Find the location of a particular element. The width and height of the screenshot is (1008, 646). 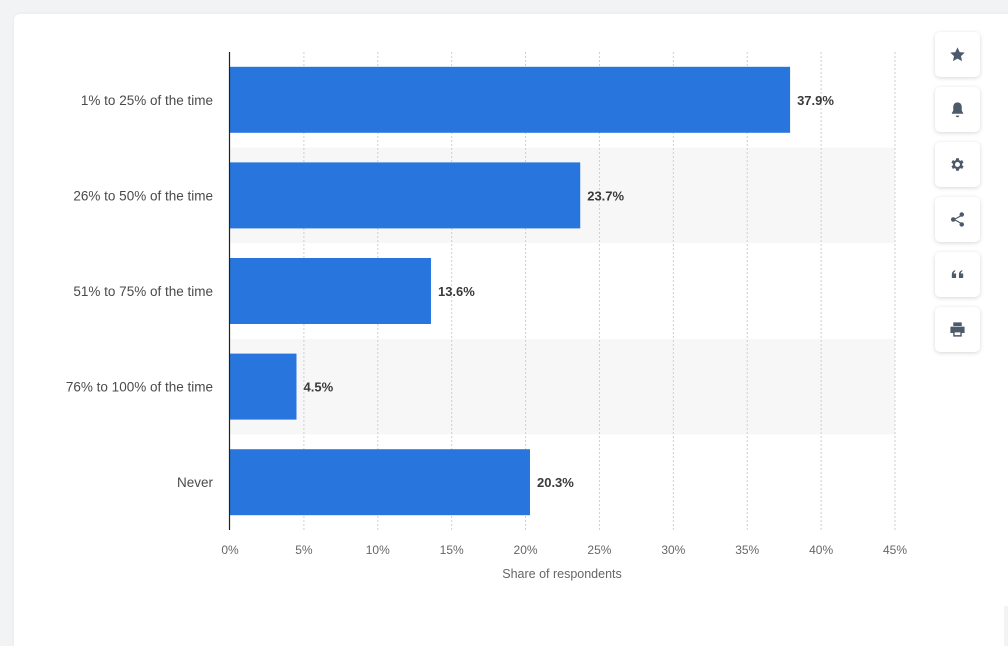

value-label: 23.7% is located at coordinates (605, 195).